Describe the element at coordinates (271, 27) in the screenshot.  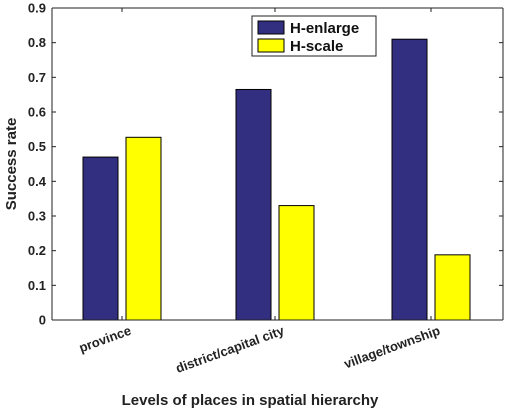
I see `legend-swatch-h-enlarge` at that location.